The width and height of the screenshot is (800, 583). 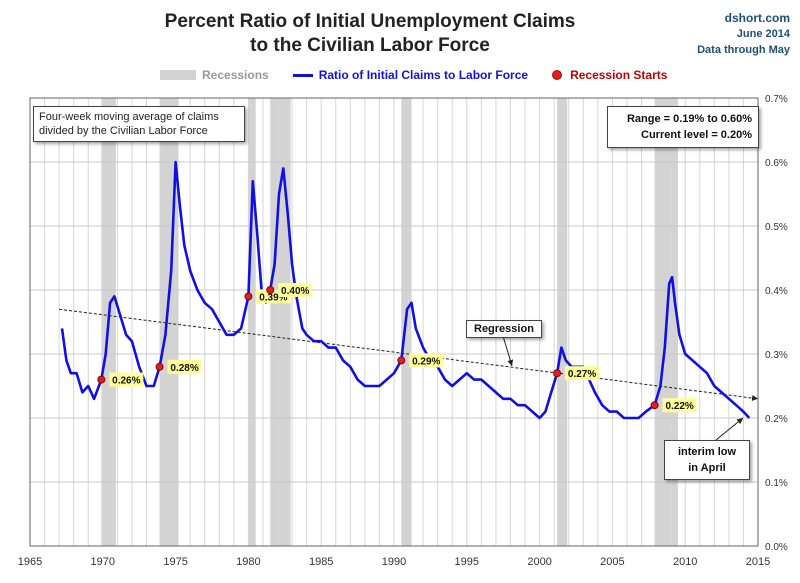 I want to click on regression-callout-arrow, so click(x=508, y=351).